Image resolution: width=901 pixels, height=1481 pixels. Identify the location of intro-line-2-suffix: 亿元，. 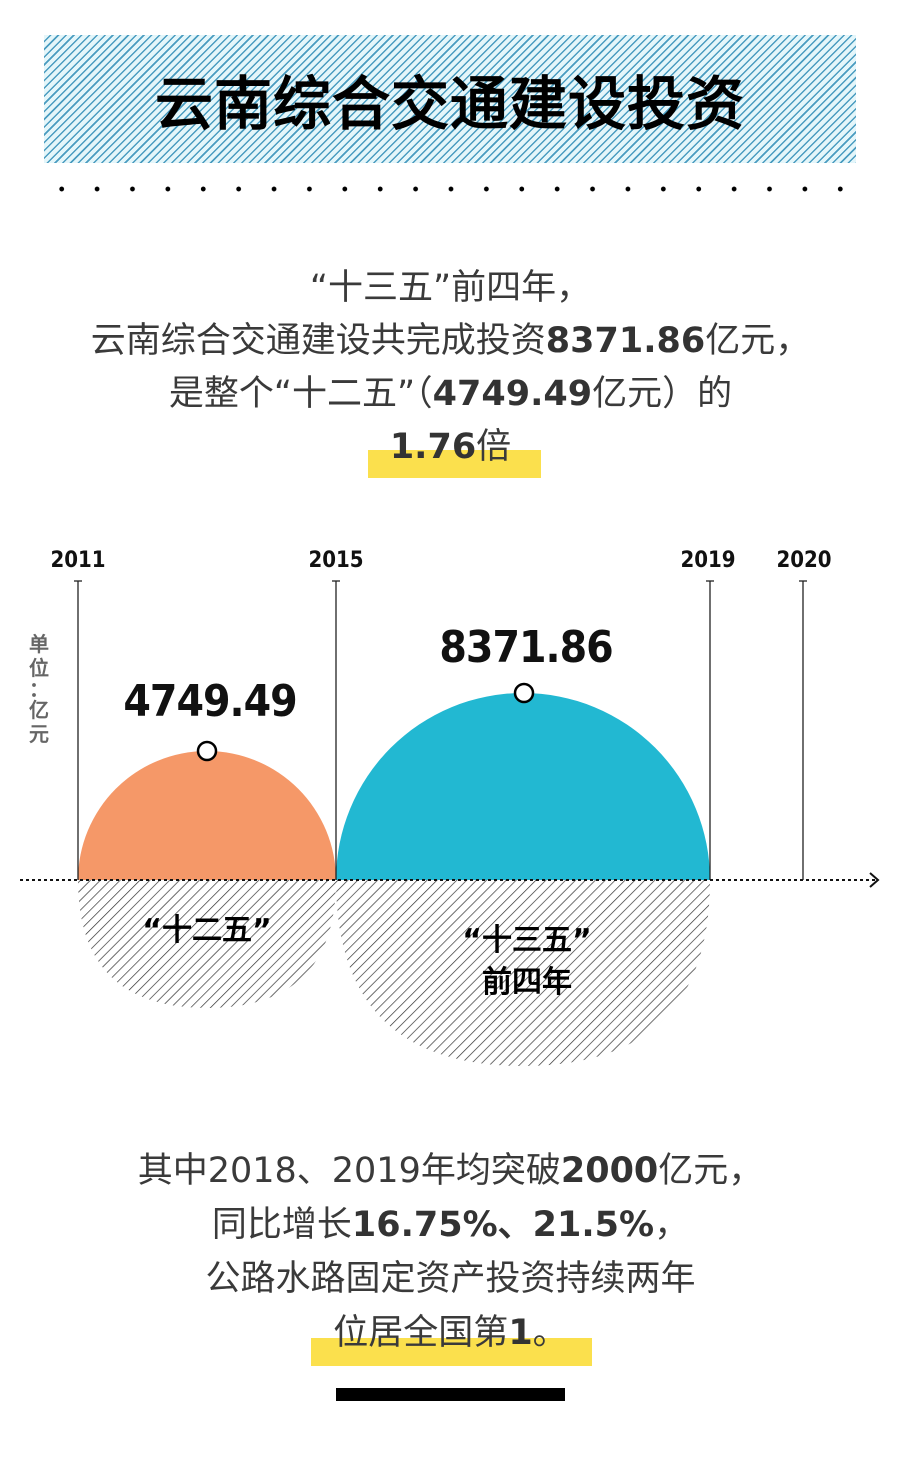
(758, 341).